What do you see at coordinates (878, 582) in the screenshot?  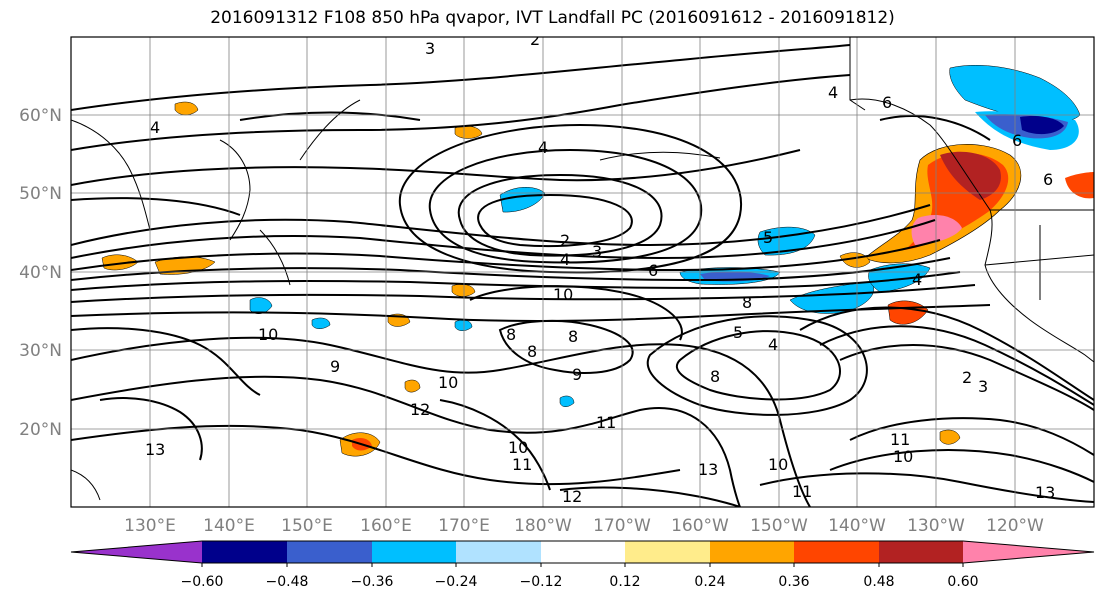 I see `colorbar-tick-label: 0.48` at bounding box center [878, 582].